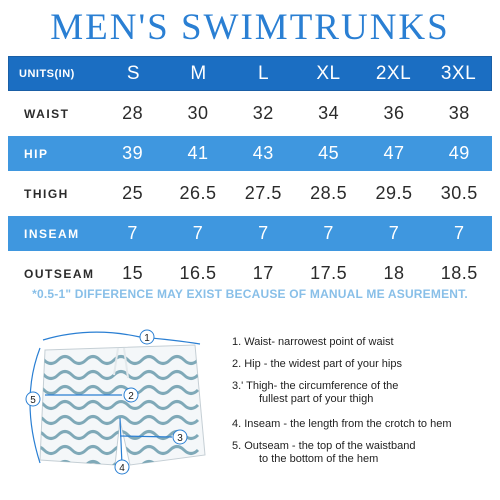 This screenshot has height=500, width=500. I want to click on table-cell: 49, so click(459, 153).